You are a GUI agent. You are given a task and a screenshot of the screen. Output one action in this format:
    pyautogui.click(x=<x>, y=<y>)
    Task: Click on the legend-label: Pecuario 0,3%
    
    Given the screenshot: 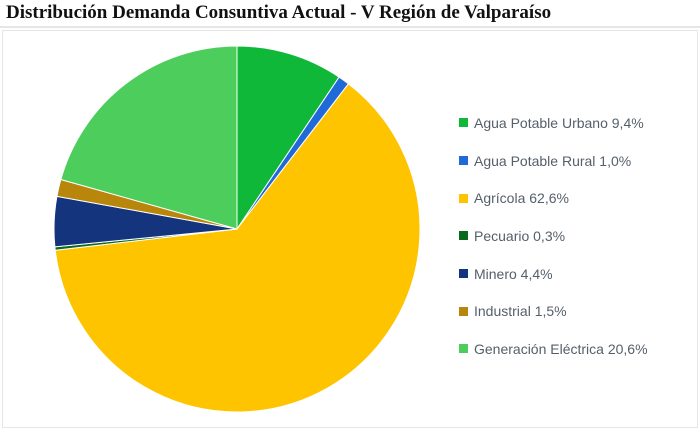 What is the action you would take?
    pyautogui.click(x=520, y=235)
    